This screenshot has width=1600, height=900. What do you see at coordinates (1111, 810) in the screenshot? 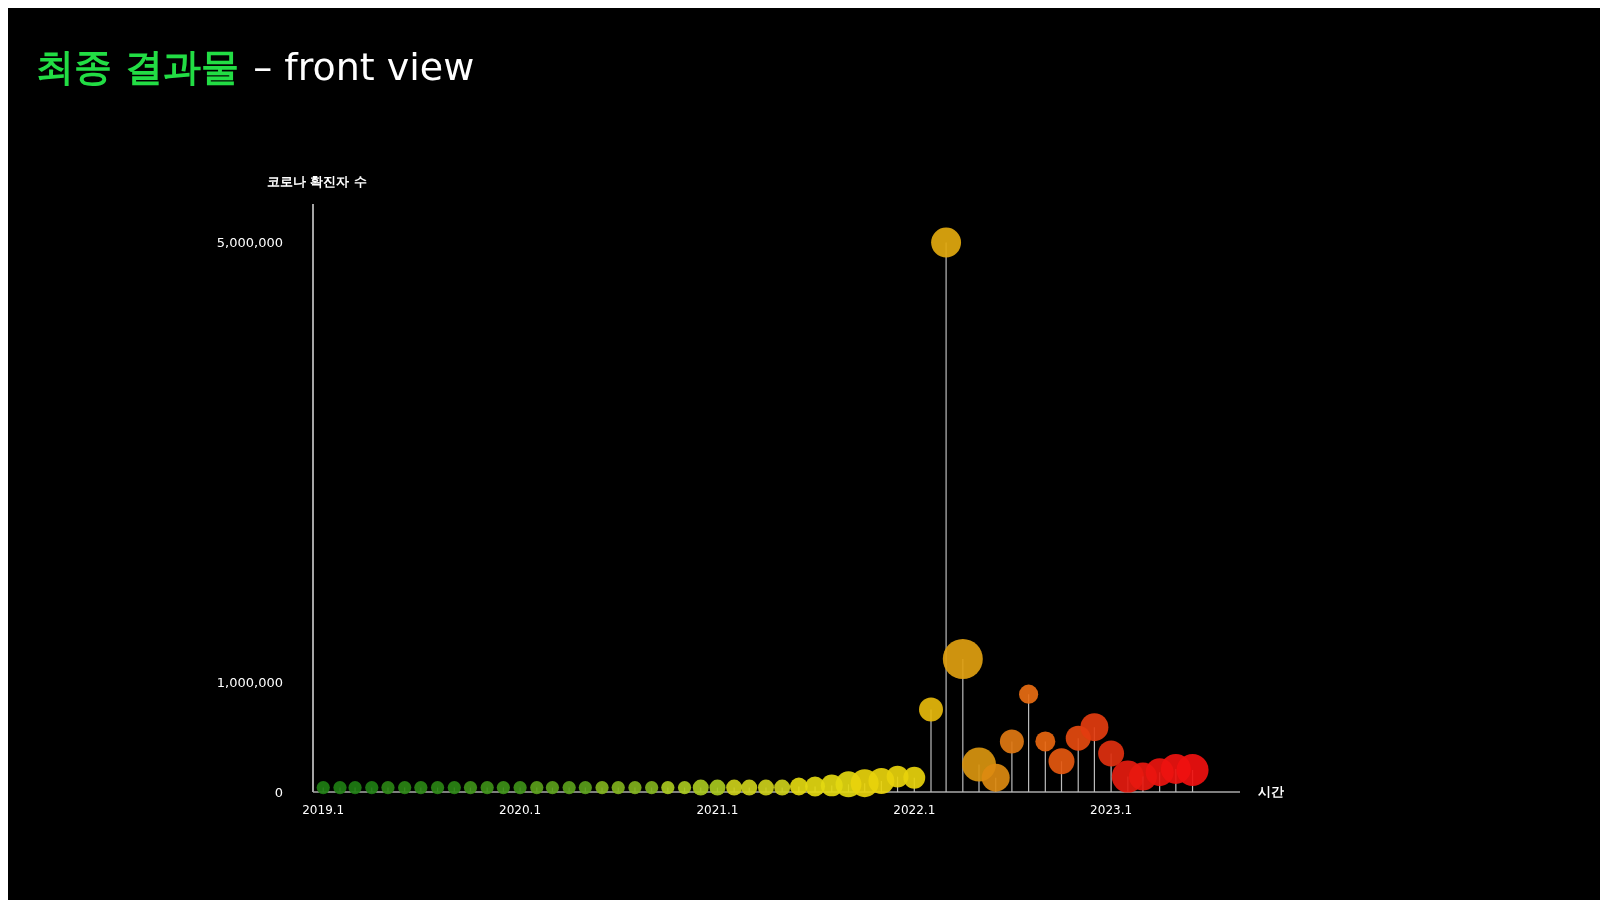
I see `x-tick-label: 2023.1` at bounding box center [1111, 810].